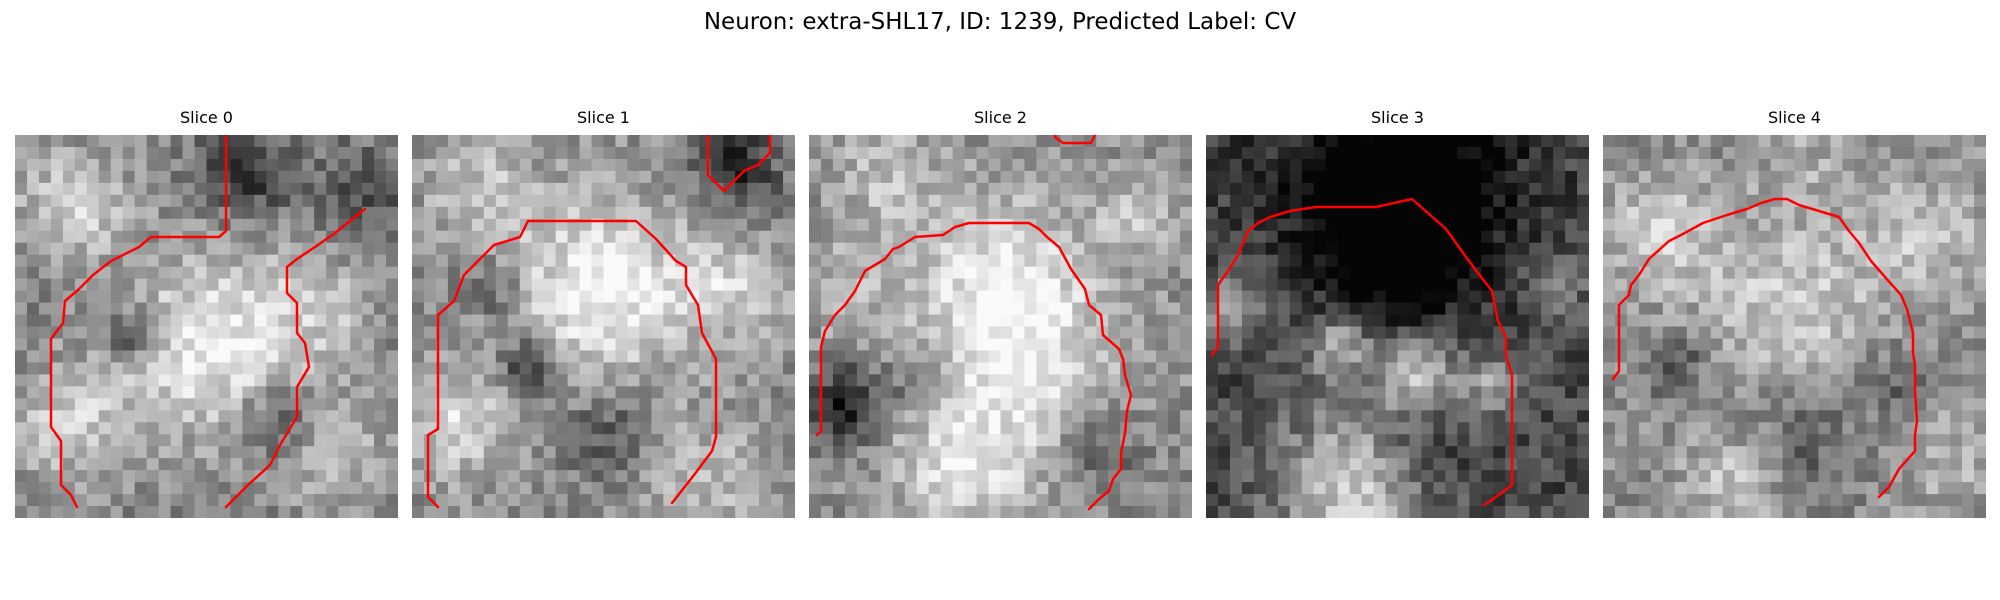 The height and width of the screenshot is (600, 2000). I want to click on slice-panel-2: Slice 2, so click(1000, 313).